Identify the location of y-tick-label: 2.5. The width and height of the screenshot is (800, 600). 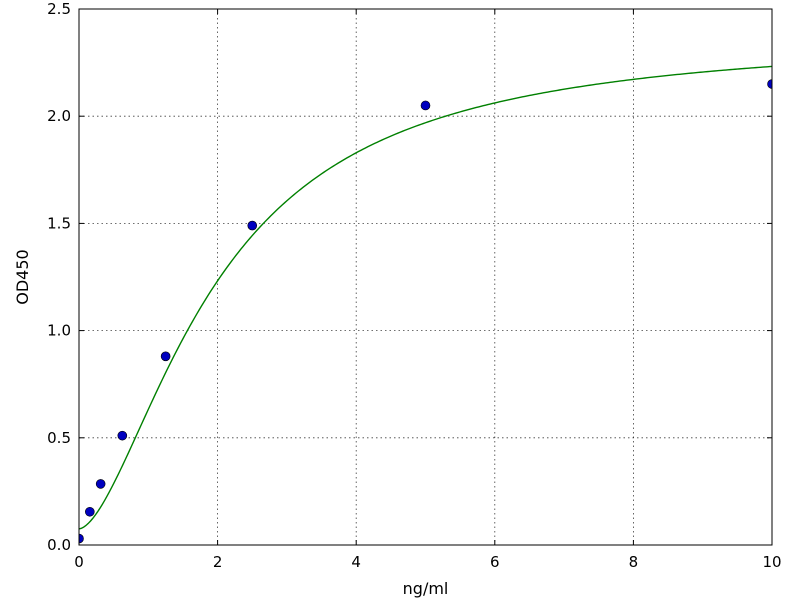
(59, 9).